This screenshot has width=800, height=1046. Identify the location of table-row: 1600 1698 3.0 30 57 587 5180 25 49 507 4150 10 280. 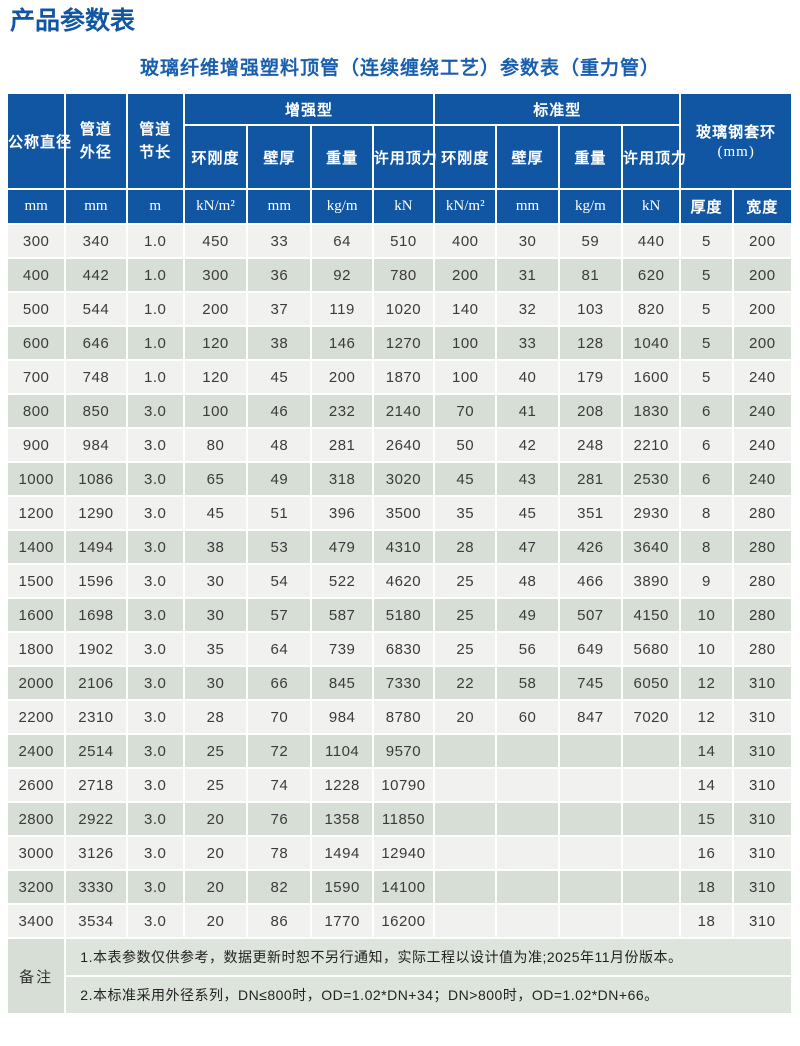
(399, 615).